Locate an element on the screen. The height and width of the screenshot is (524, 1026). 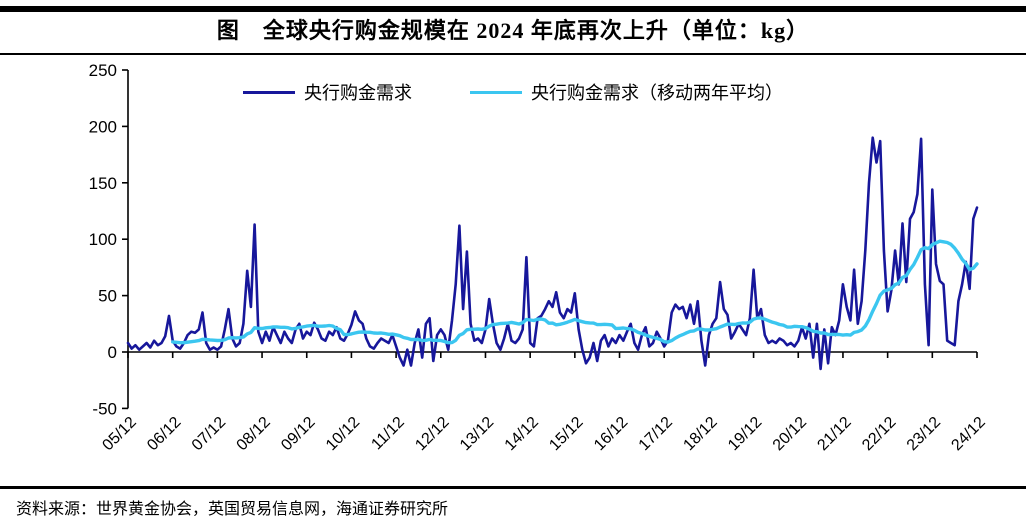
legend-label-moving-average: 央行购金需求（移动两年平均） is located at coordinates (657, 93).